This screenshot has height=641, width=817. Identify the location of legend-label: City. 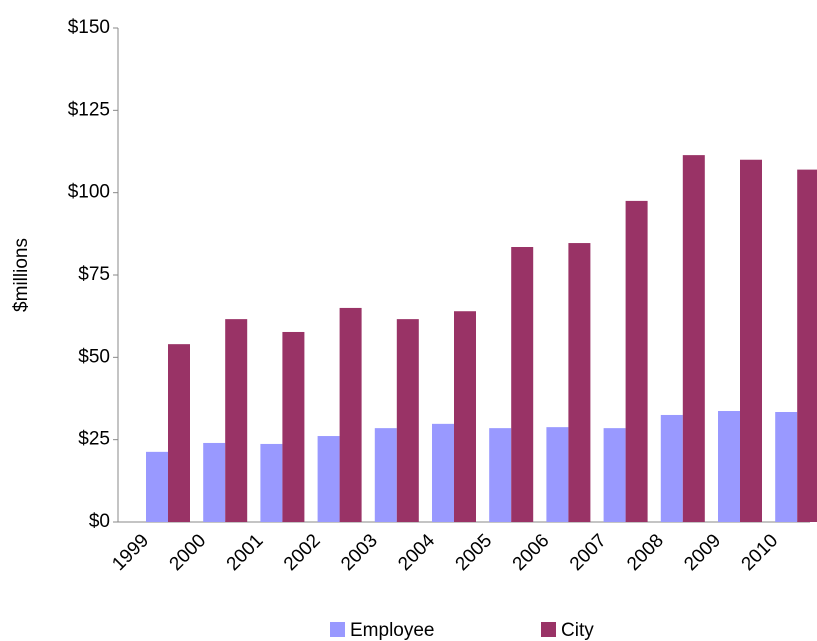
(577, 630).